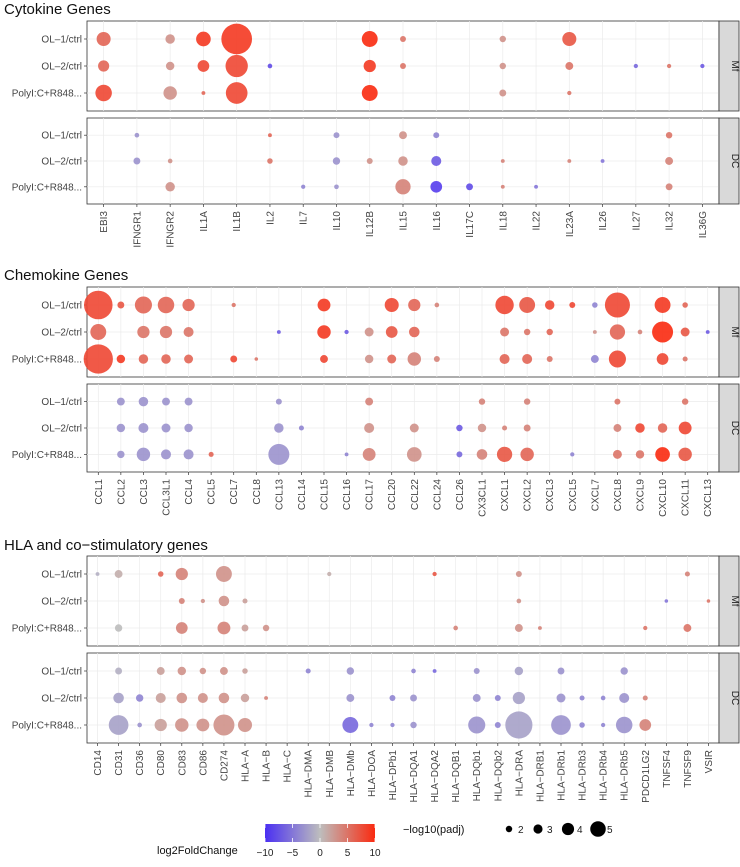  What do you see at coordinates (98, 305) in the screenshot?
I see `point-ccl1-row1` at bounding box center [98, 305].